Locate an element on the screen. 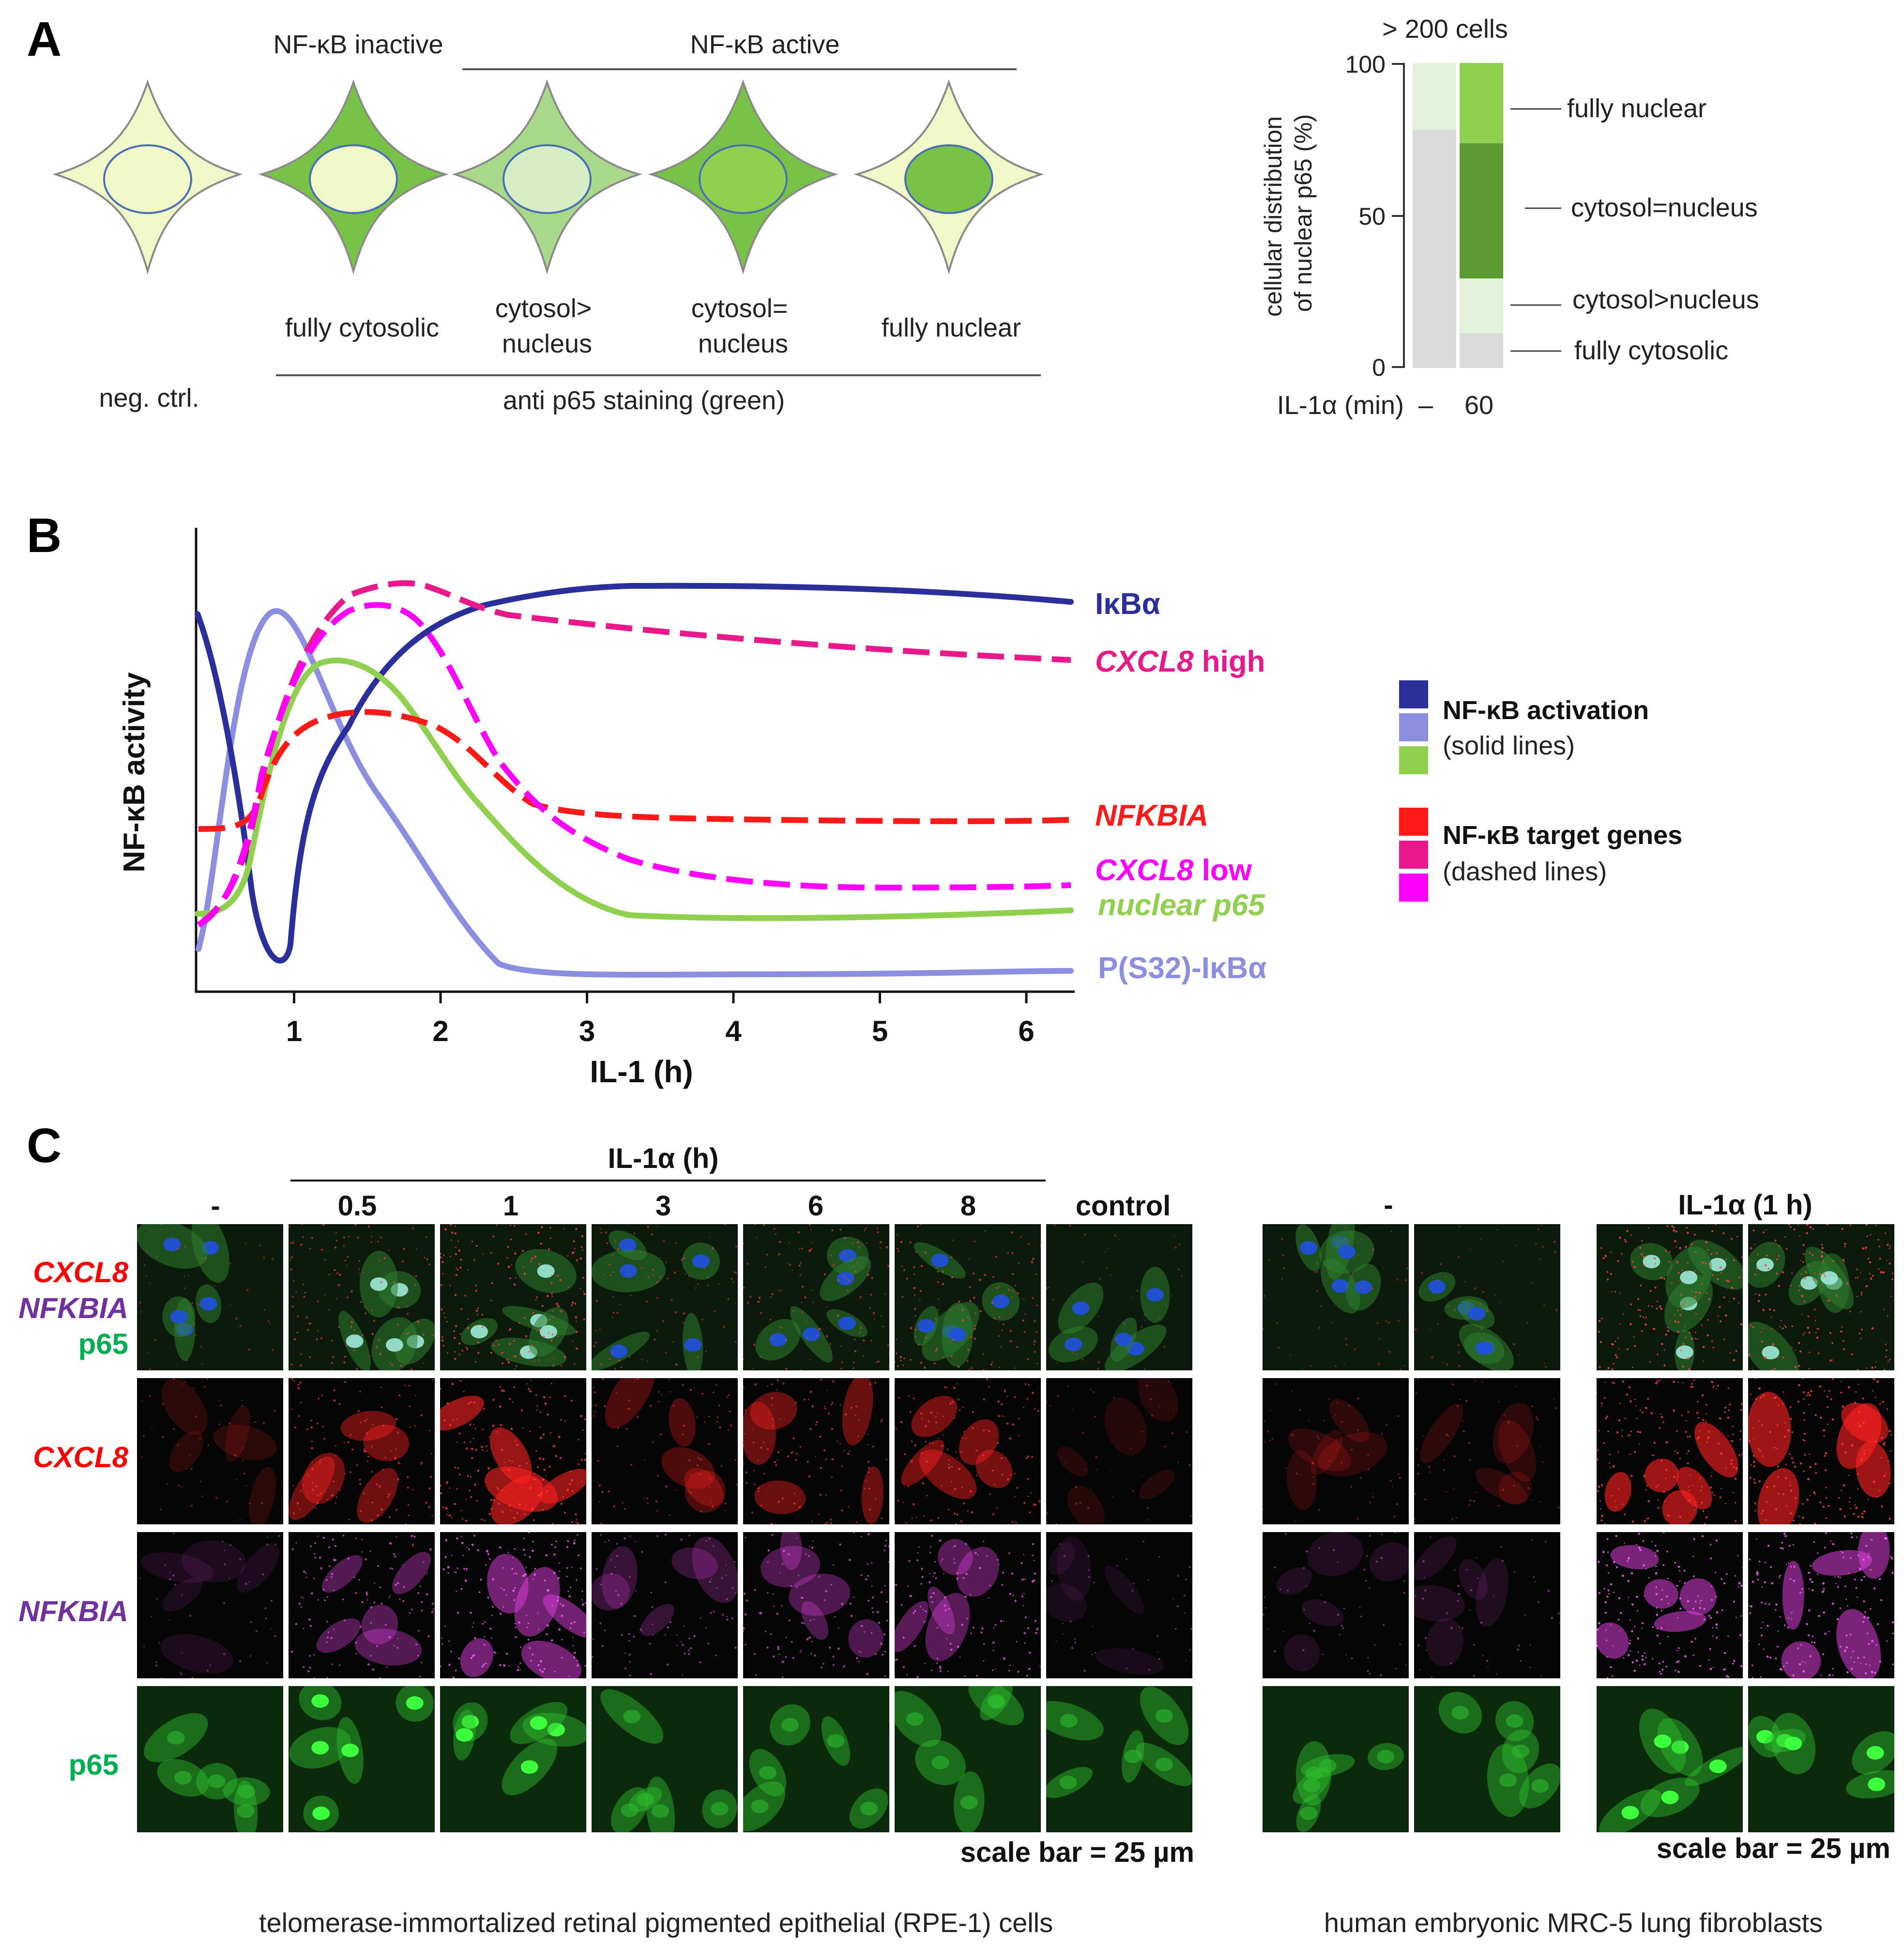 The width and height of the screenshot is (1904, 1949). legend-swatch-nfkbia is located at coordinates (1413, 822).